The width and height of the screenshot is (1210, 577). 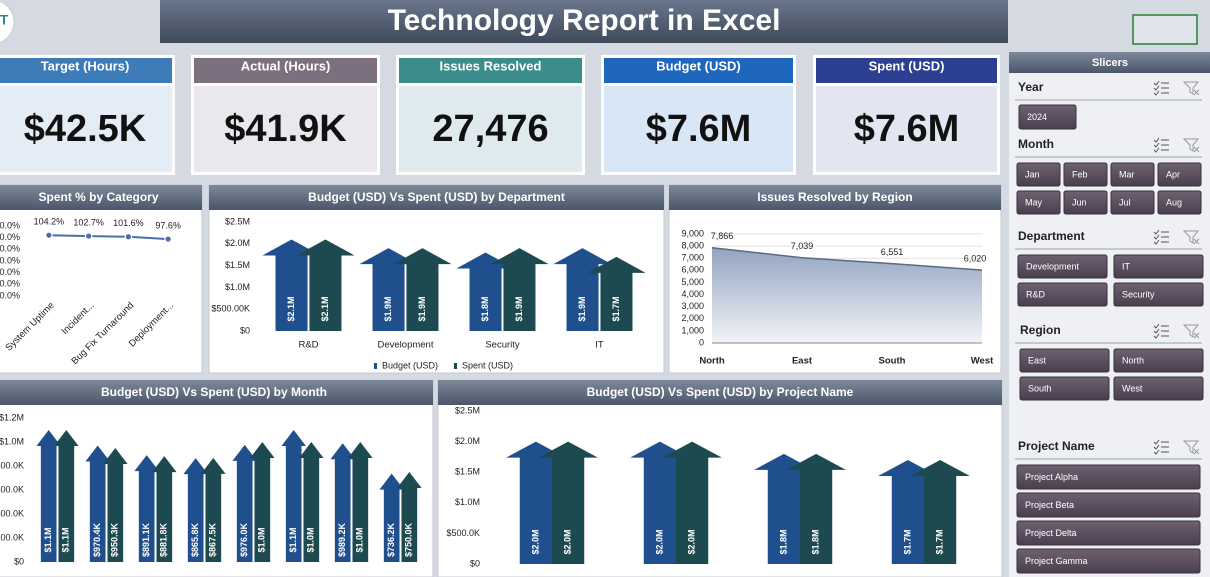 What do you see at coordinates (1138, 294) in the screenshot?
I see `button-label: Security` at bounding box center [1138, 294].